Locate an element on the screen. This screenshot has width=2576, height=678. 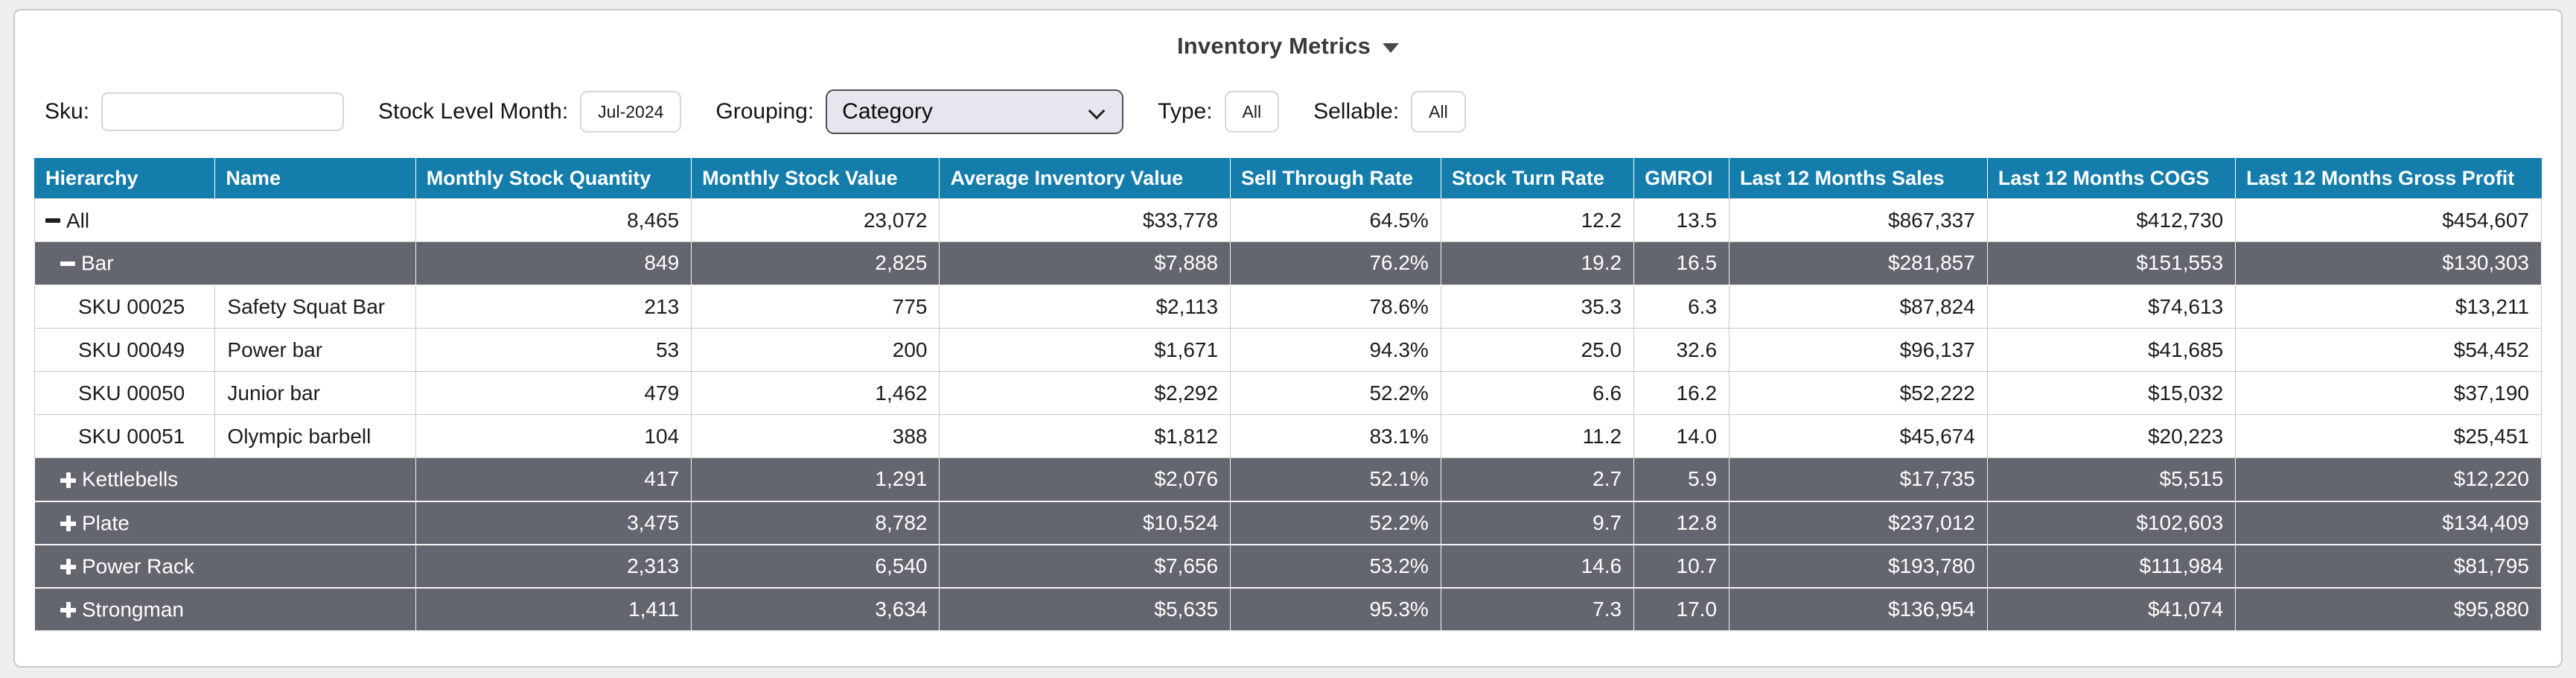
sku-id-cell: SKU 00050 is located at coordinates (125, 393).